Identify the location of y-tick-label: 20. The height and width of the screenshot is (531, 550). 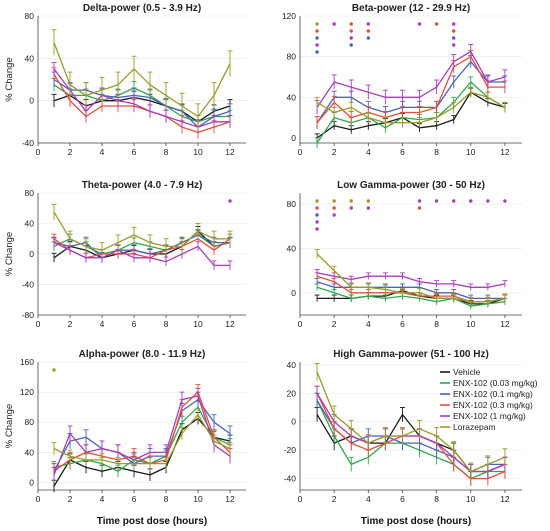
(292, 393).